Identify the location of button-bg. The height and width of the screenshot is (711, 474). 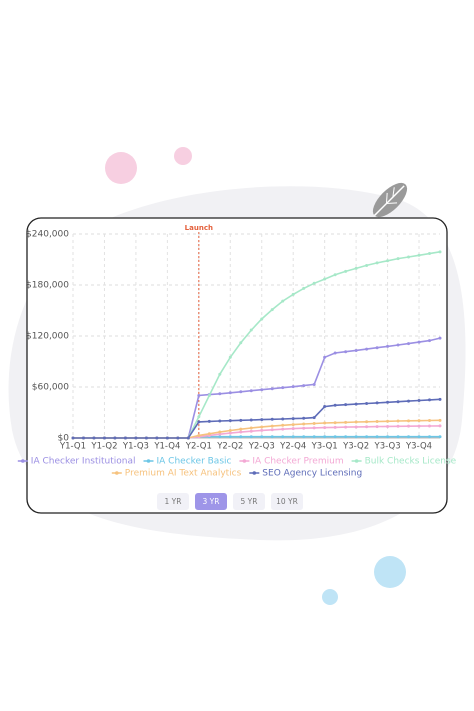
(249, 501).